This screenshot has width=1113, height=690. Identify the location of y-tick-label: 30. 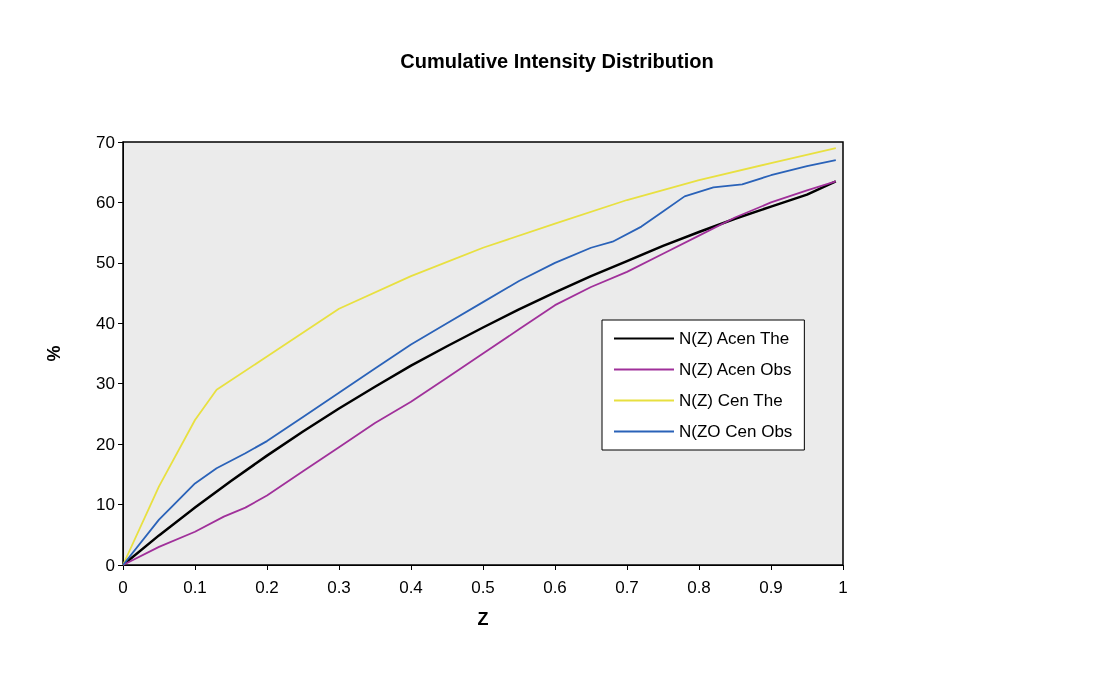
(105, 384).